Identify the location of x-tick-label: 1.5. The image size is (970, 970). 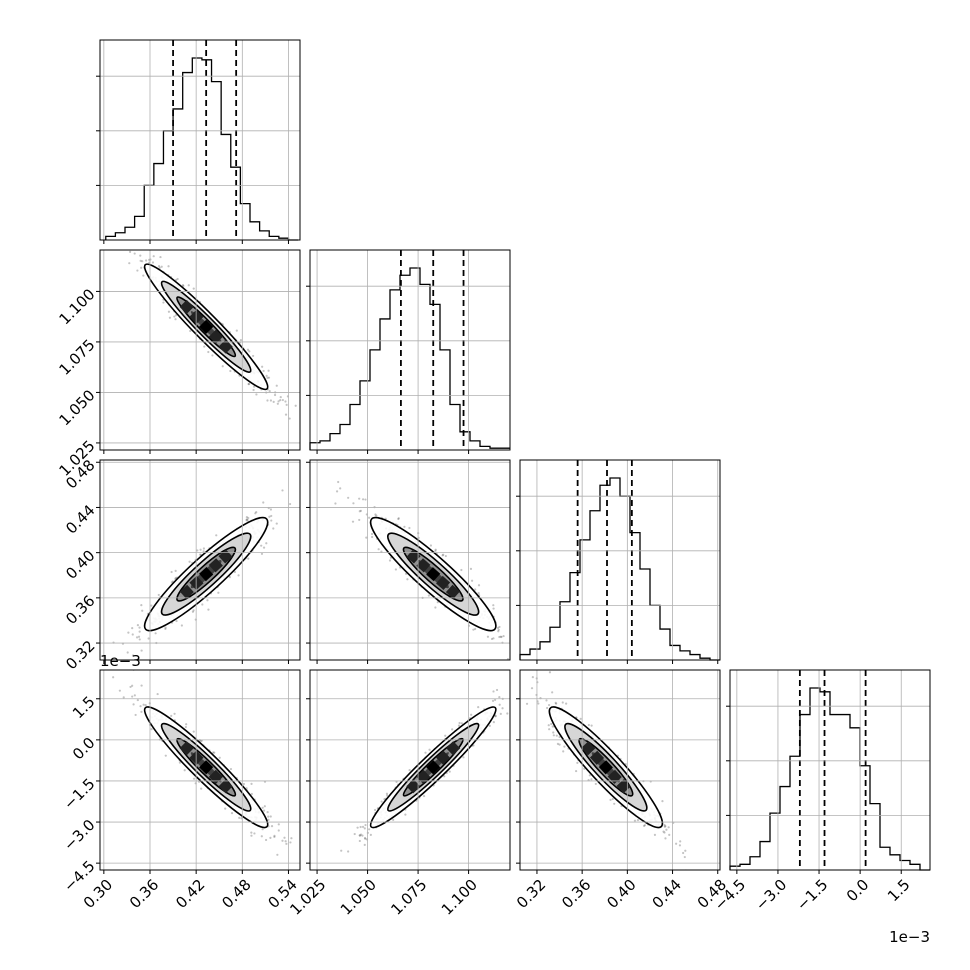
(899, 891).